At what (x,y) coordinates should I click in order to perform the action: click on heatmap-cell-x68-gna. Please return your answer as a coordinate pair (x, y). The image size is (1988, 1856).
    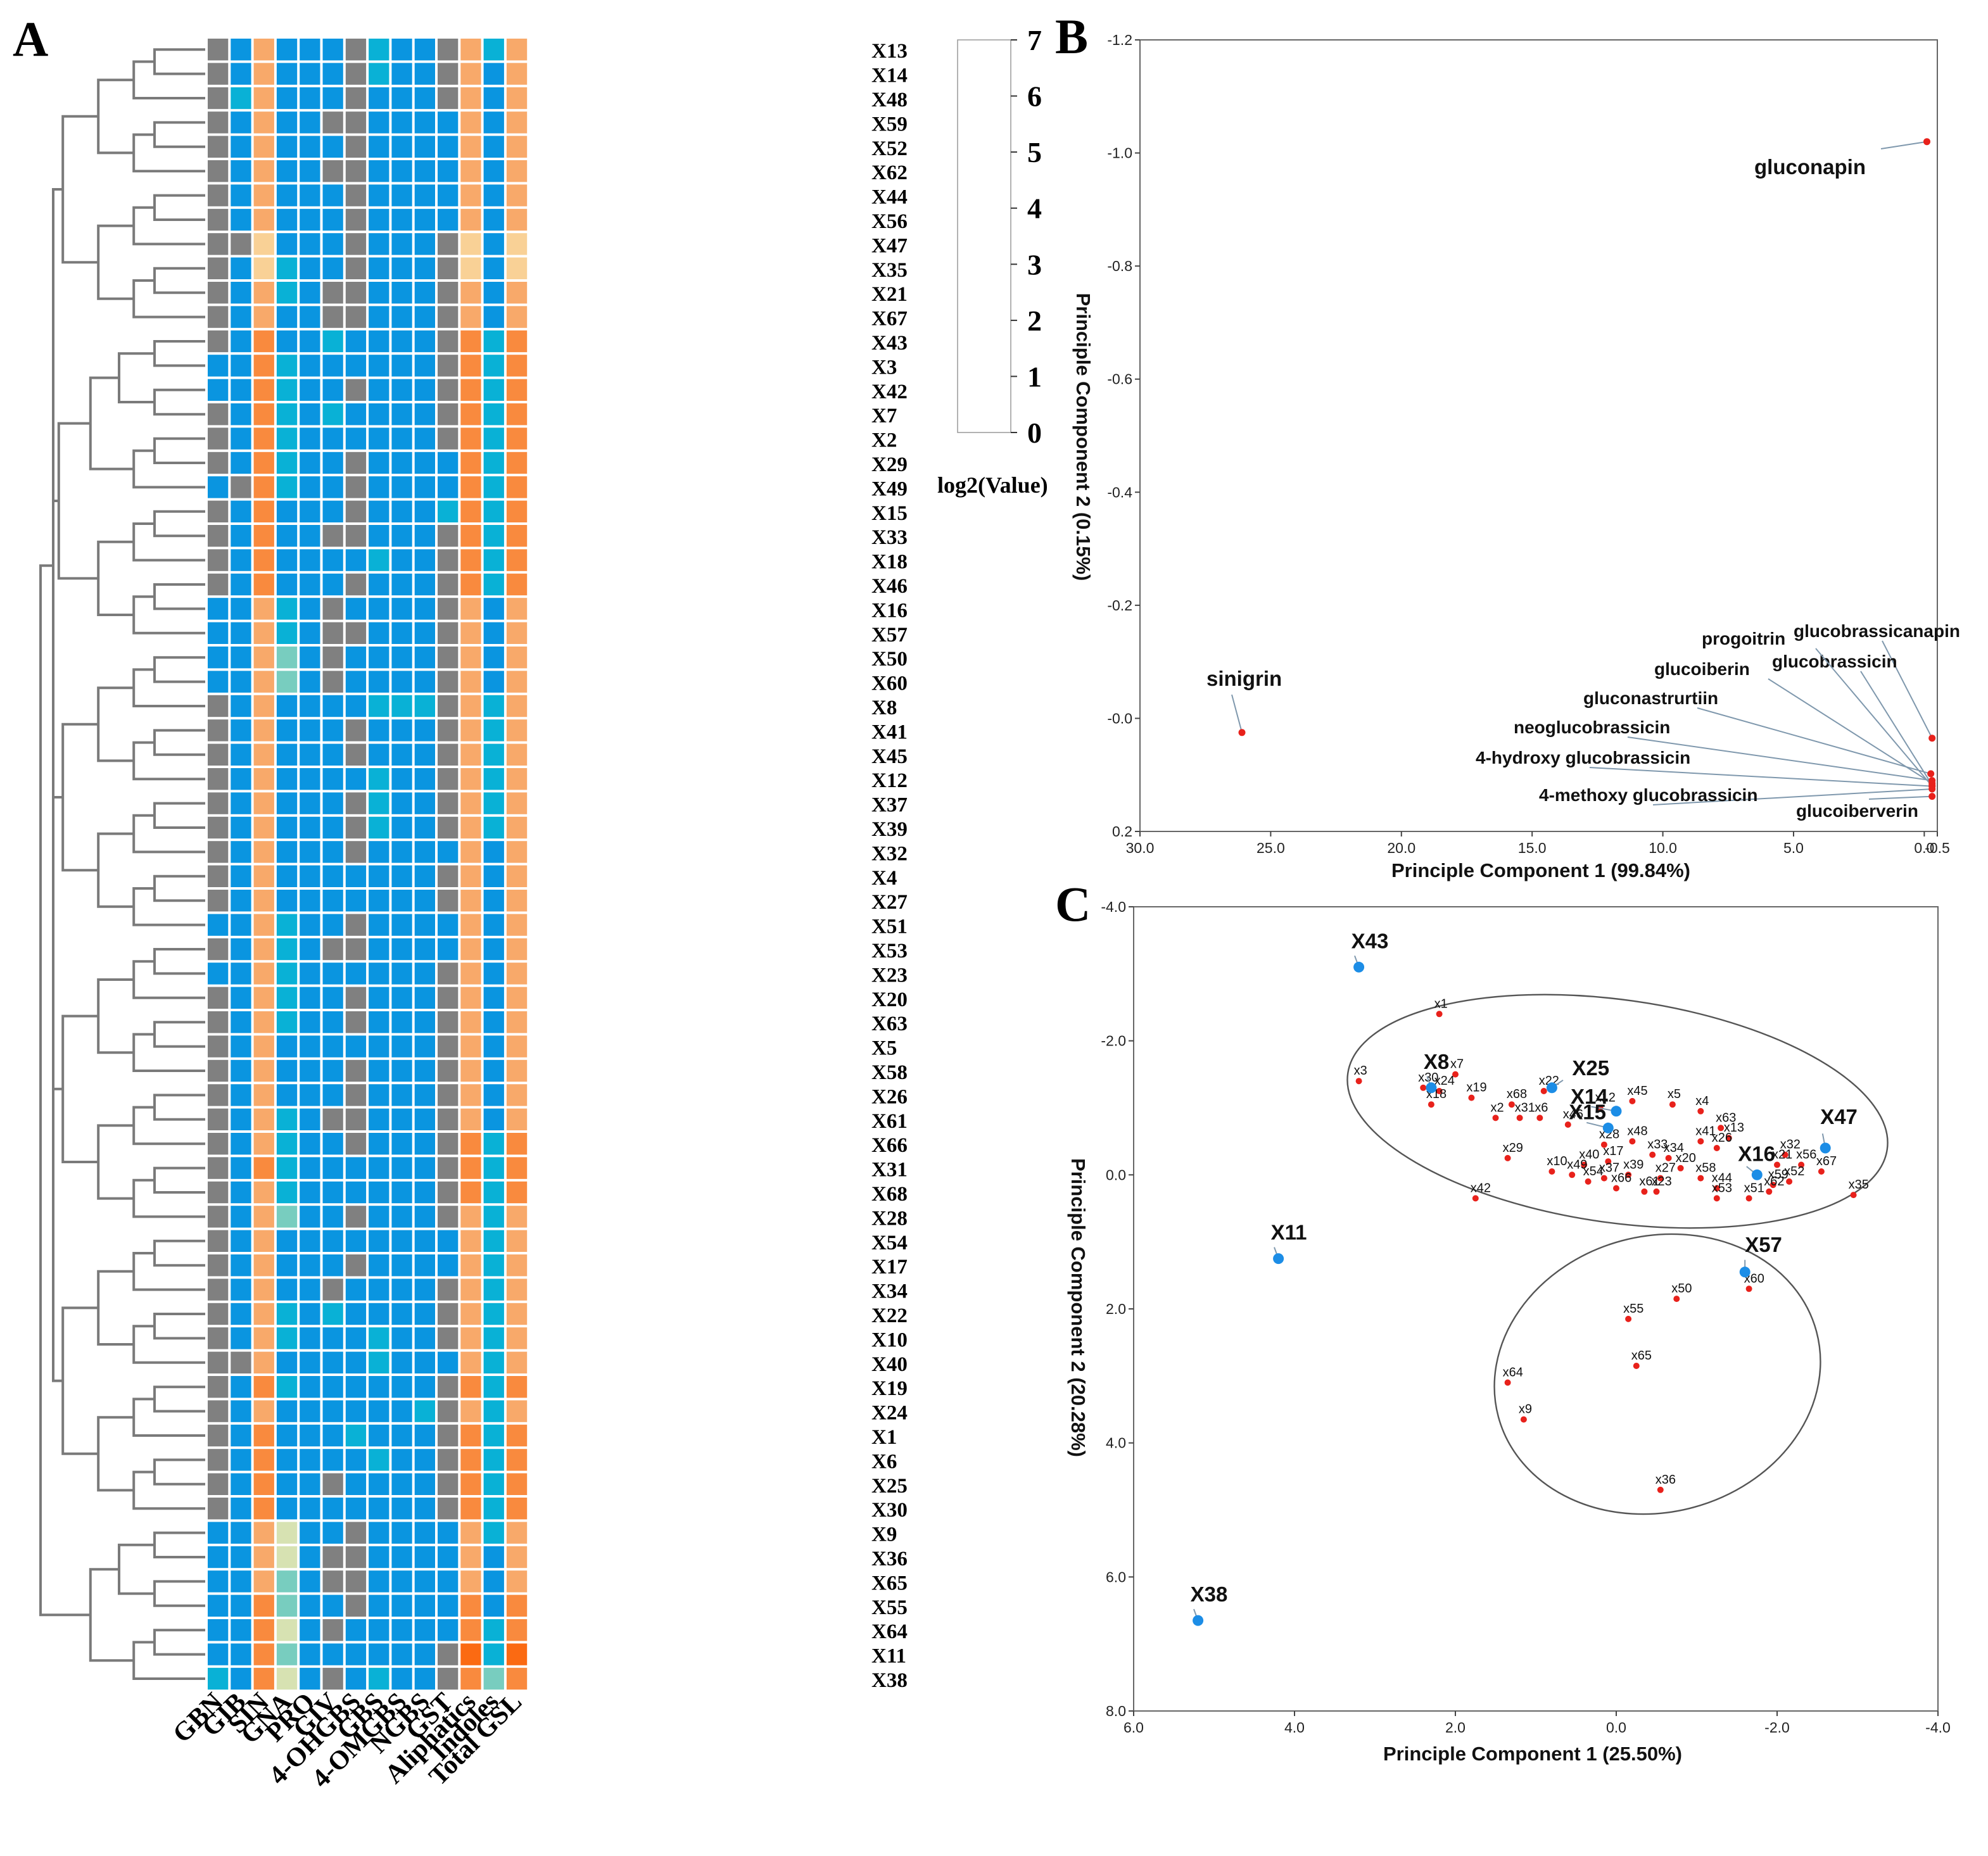
    Looking at the image, I should click on (287, 1192).